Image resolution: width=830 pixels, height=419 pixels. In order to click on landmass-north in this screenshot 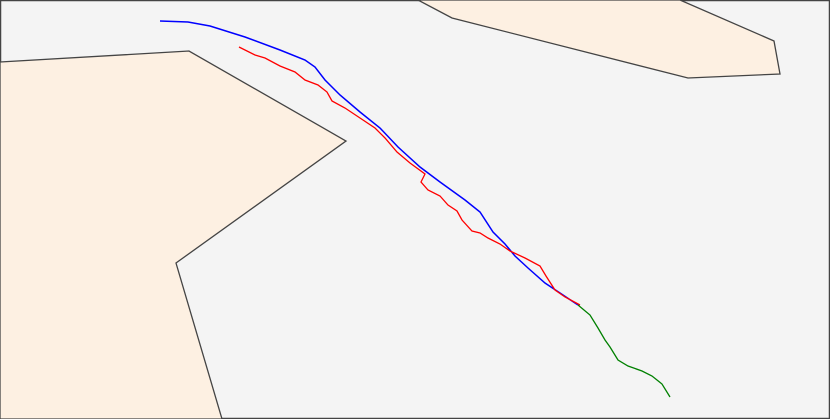, I will do `click(599, 39)`.